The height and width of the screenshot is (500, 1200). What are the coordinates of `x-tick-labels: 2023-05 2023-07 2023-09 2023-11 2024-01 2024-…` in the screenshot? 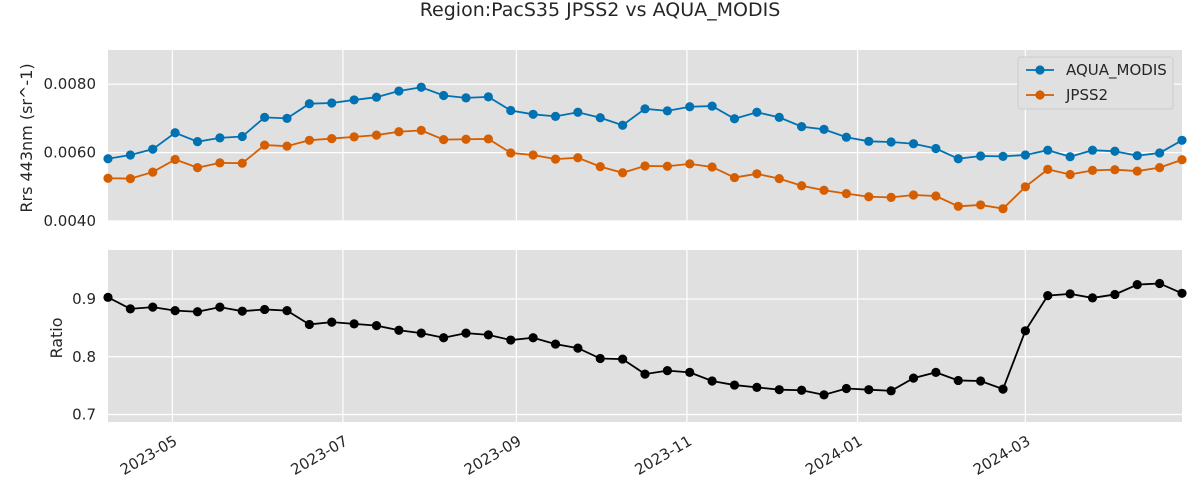 It's located at (575, 455).